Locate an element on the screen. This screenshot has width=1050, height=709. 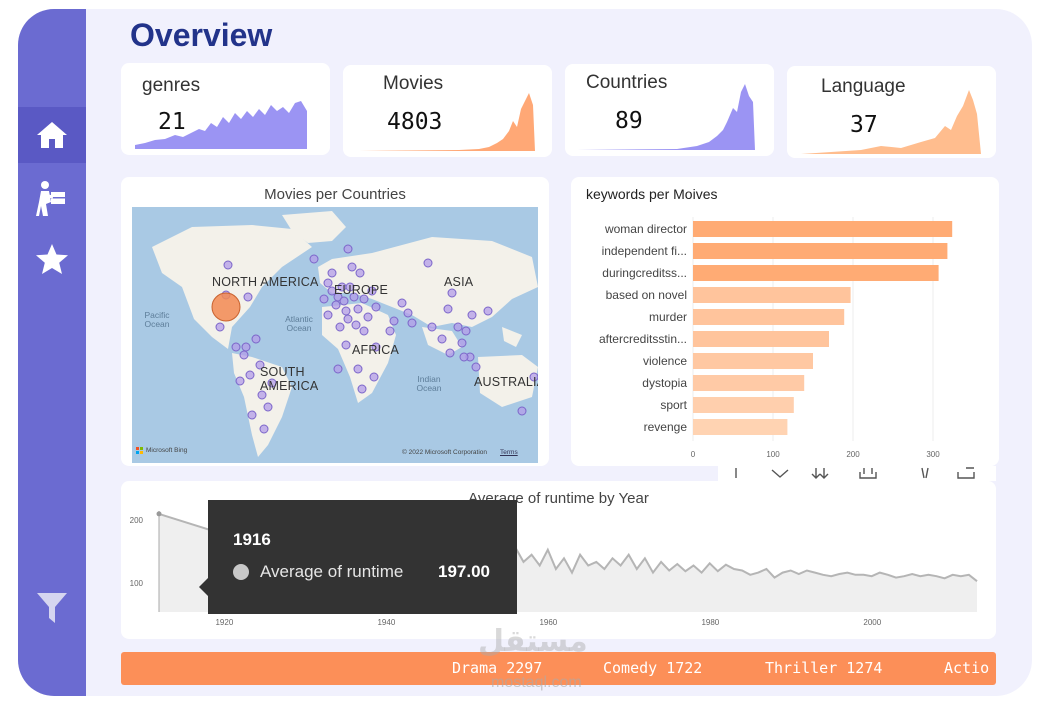
x-tick-label: 1960 is located at coordinates (548, 622).